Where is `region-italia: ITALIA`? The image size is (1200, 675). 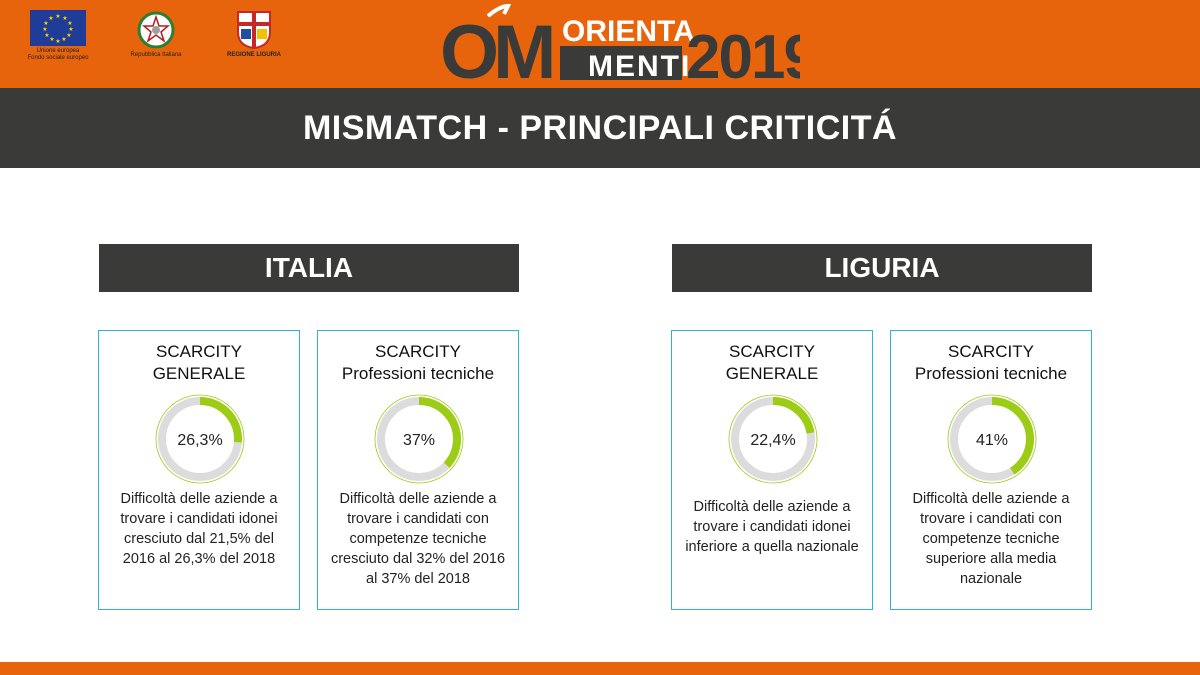
region-italia: ITALIA is located at coordinates (309, 268).